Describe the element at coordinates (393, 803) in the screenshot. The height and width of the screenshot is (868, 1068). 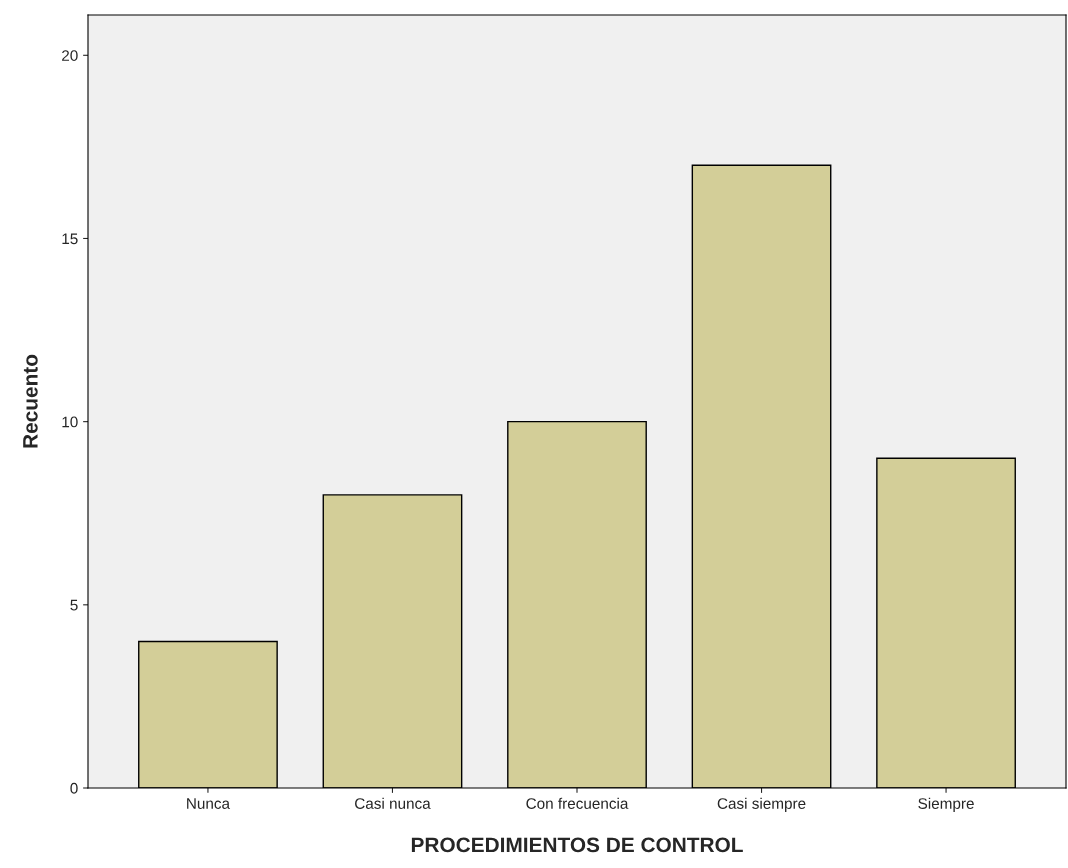
I see `x-tick-label: Casi nunca` at that location.